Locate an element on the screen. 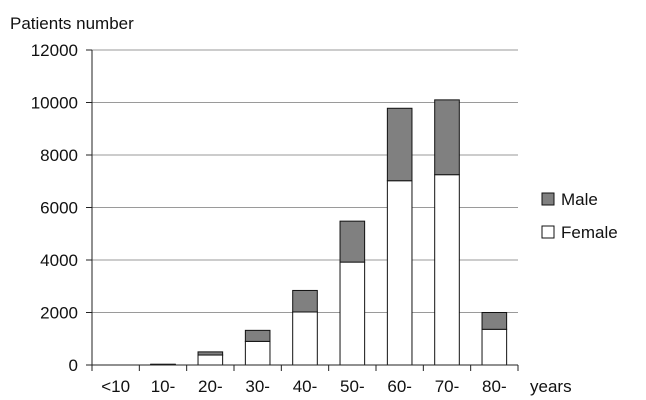 Image resolution: width=646 pixels, height=400 pixels. x-tick-label: 70- is located at coordinates (447, 386).